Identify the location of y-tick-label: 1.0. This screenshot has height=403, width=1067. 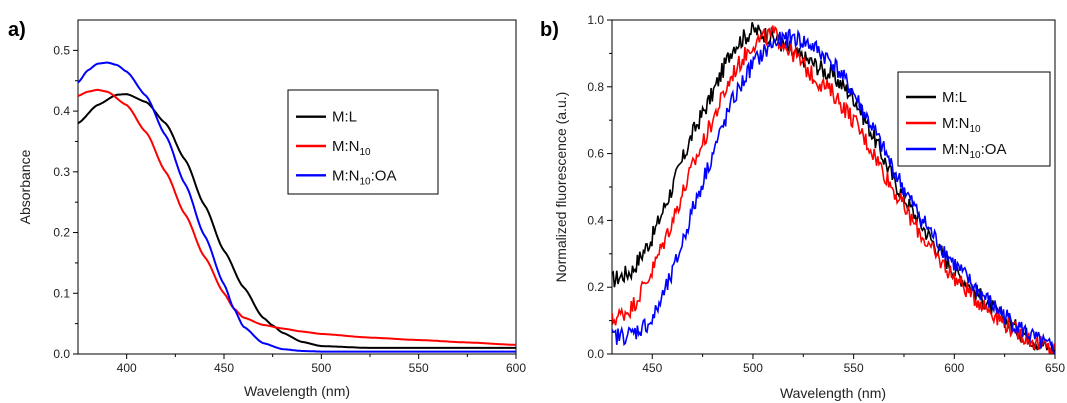
(595, 20).